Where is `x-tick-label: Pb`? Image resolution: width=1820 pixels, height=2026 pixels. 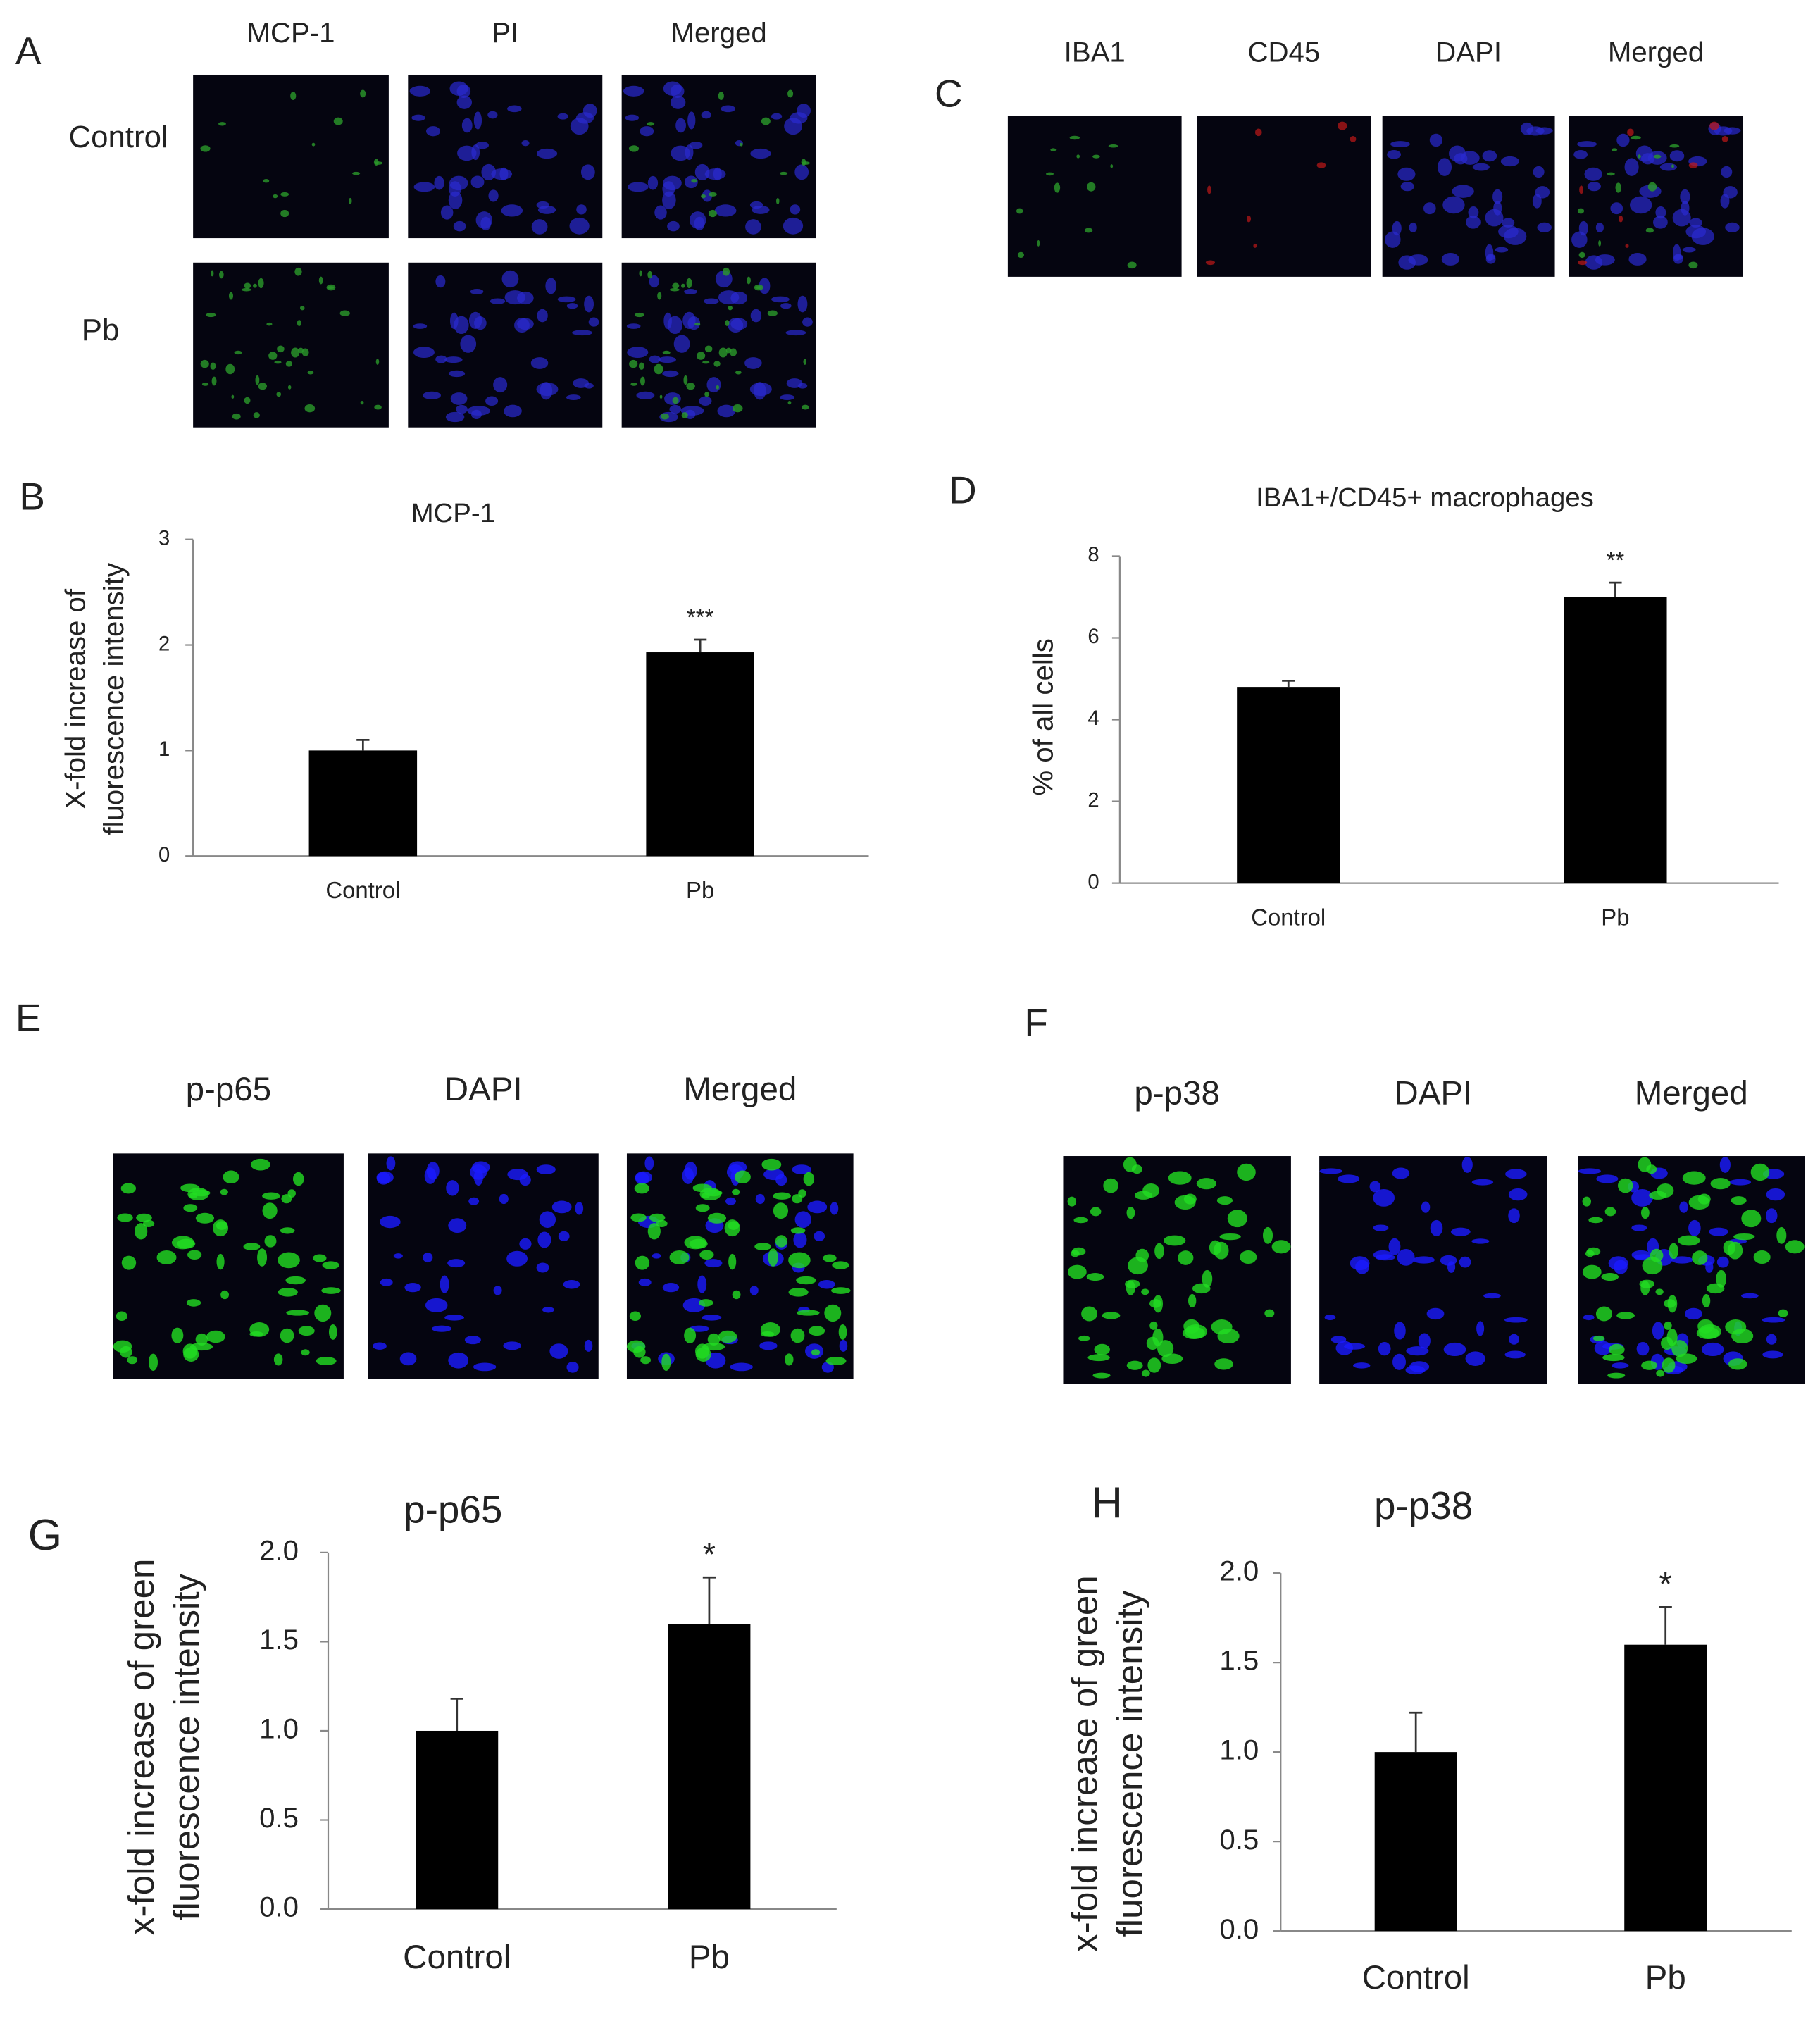
x-tick-label: Pb is located at coordinates (709, 1958).